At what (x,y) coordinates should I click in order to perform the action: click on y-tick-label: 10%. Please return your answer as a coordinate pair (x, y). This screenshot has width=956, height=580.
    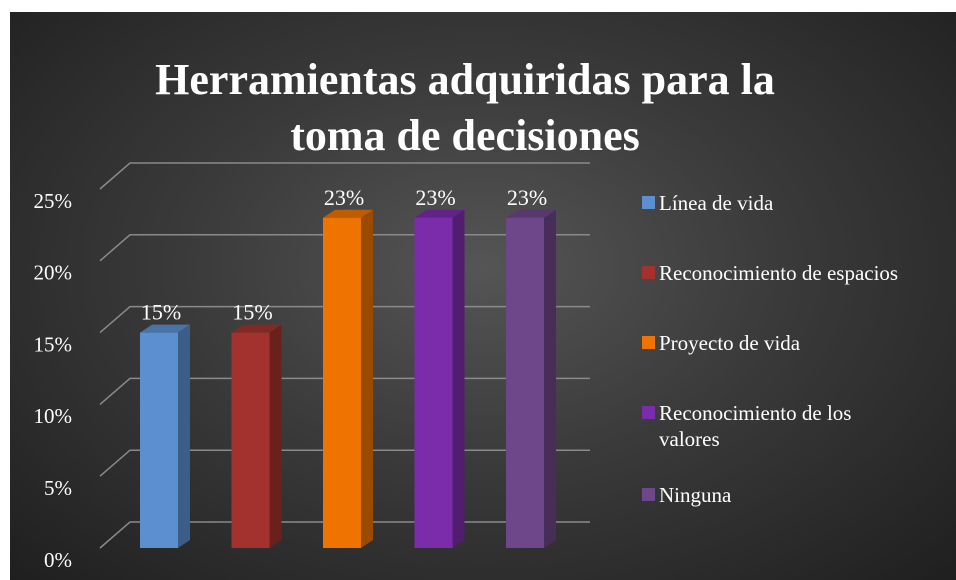
    Looking at the image, I should click on (53, 416).